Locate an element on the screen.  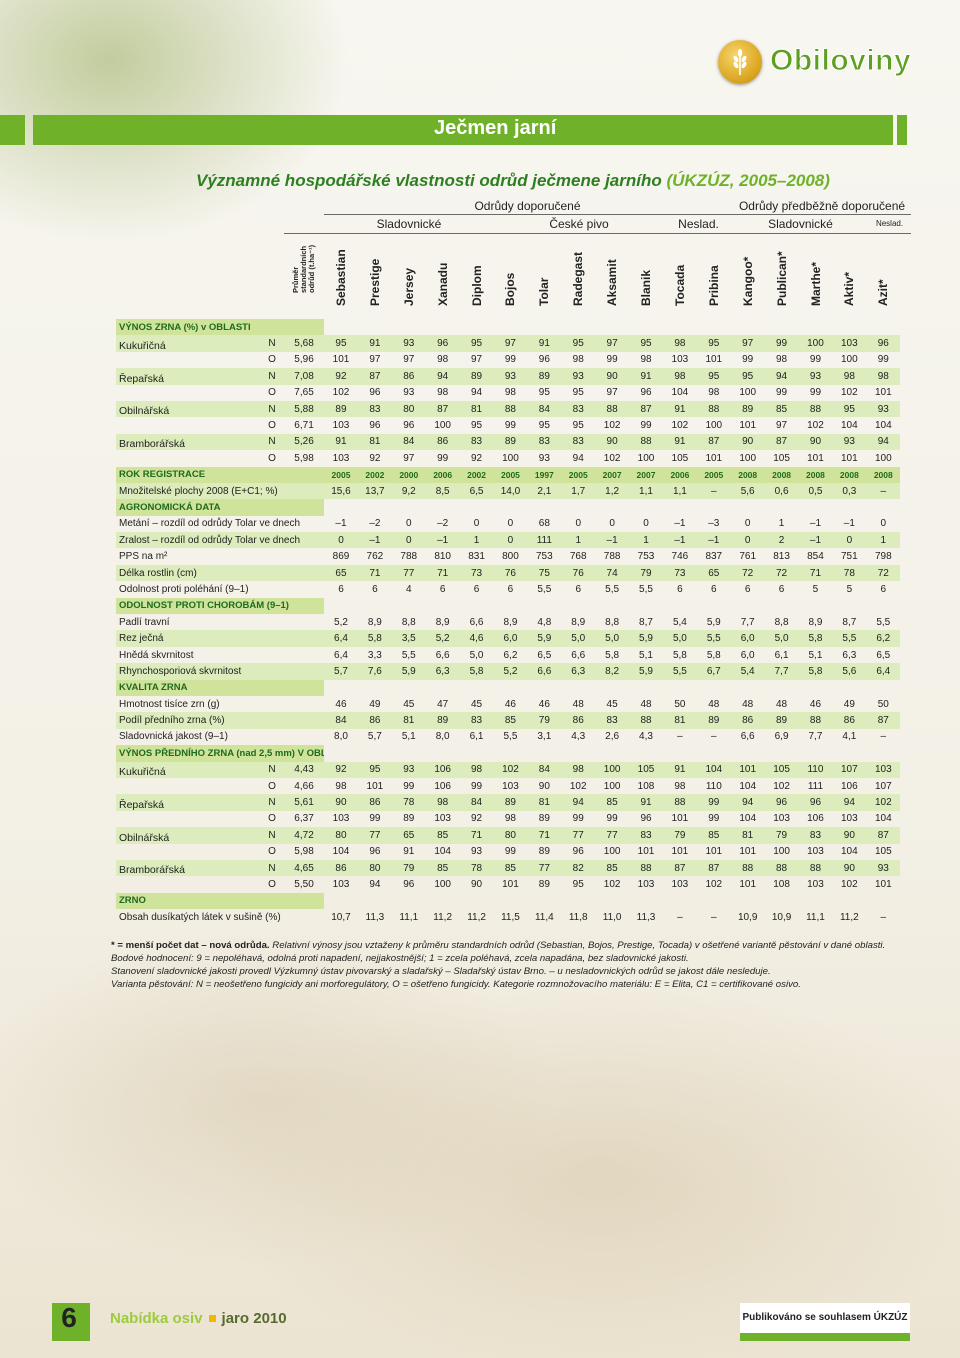
table-cell: 86 is located at coordinates (442, 442).